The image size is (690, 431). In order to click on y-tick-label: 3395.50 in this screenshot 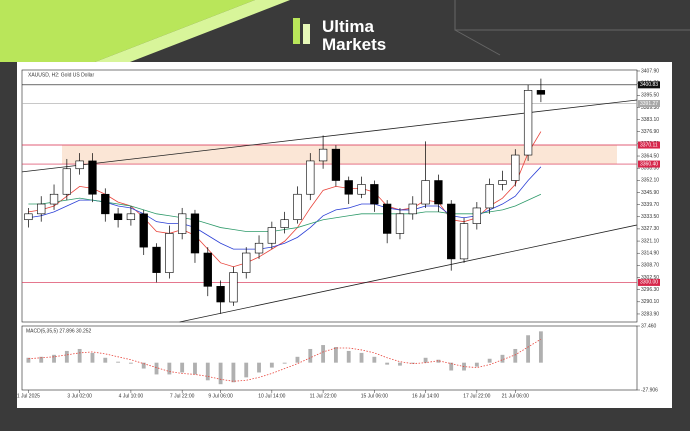, I will do `click(650, 96)`.